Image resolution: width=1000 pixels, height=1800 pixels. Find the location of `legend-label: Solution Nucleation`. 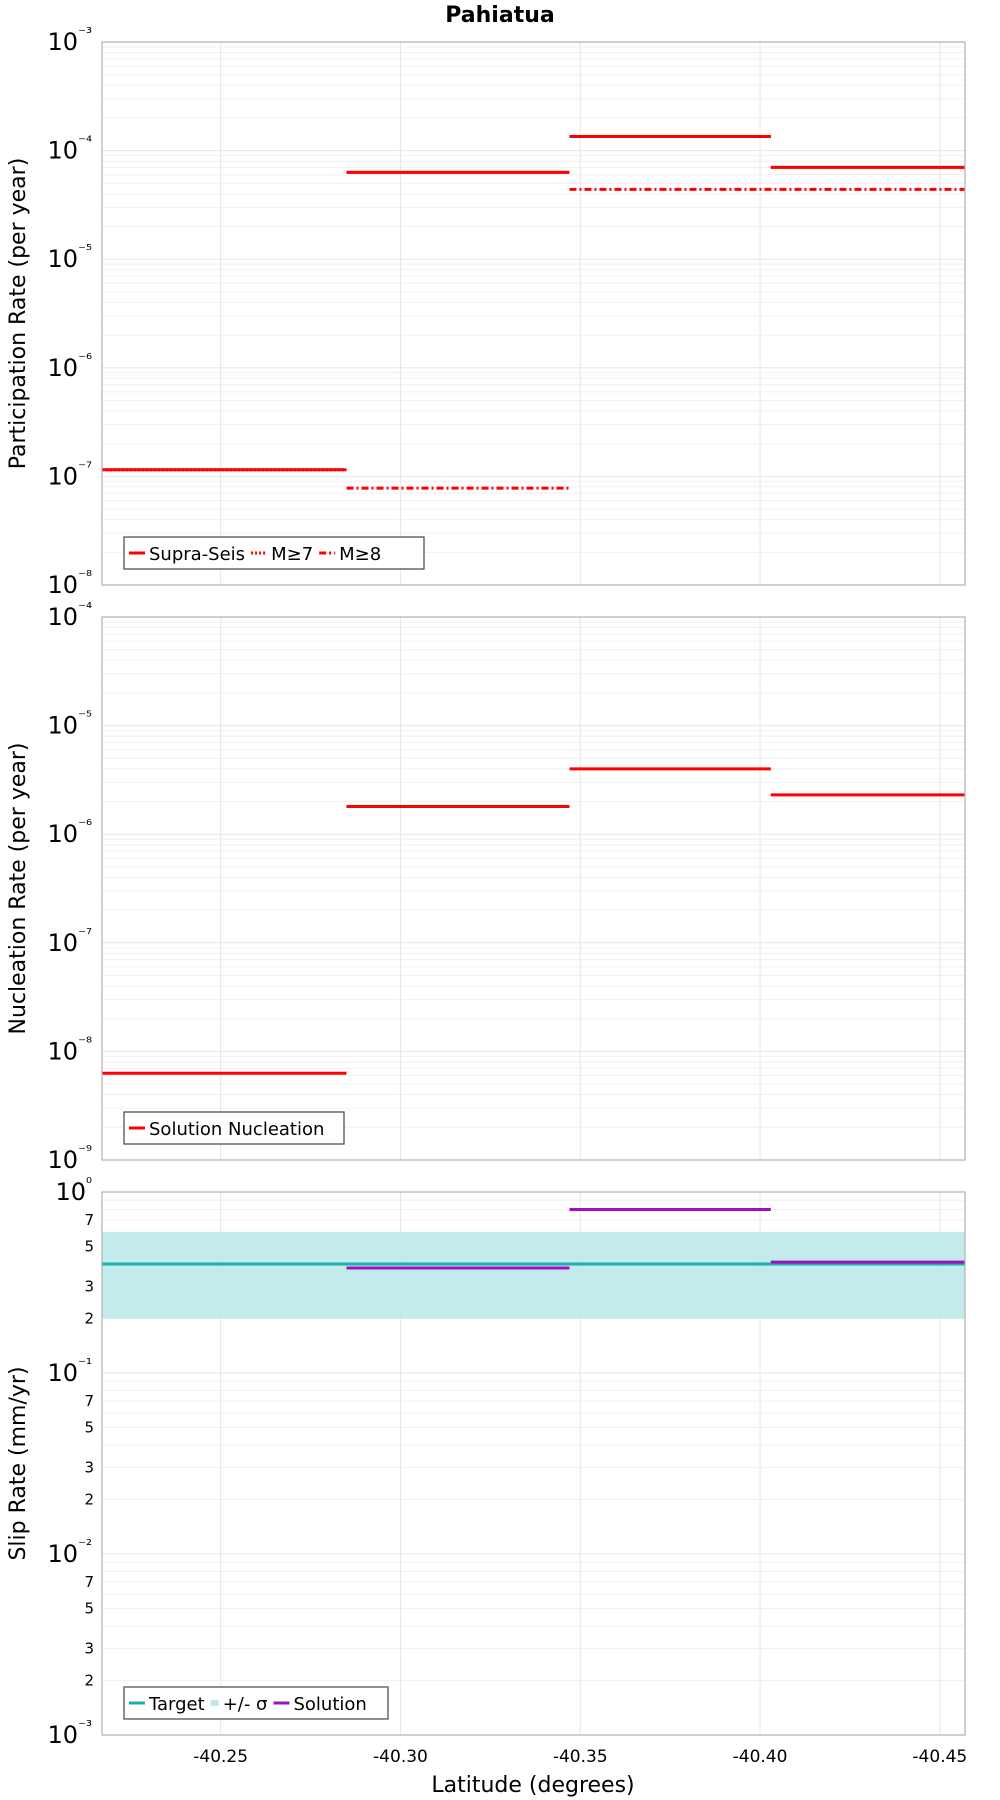

legend-label: Solution Nucleation is located at coordinates (236, 1129).